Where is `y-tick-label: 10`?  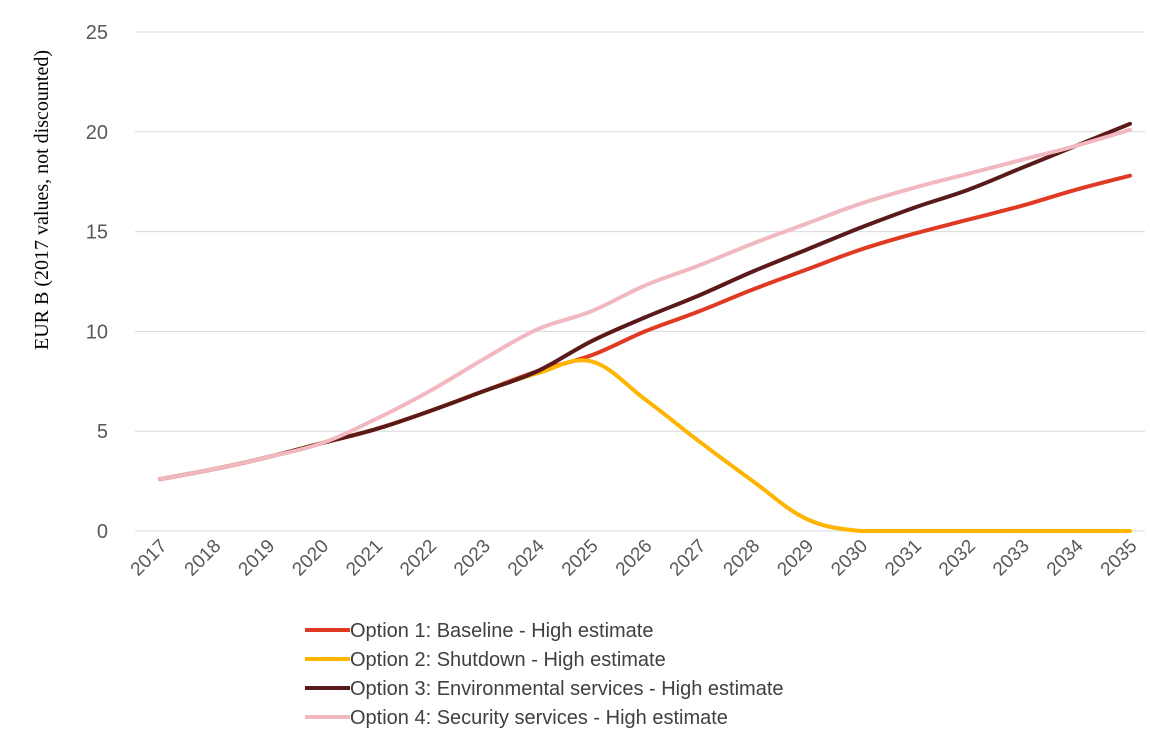
y-tick-label: 10 is located at coordinates (97, 332).